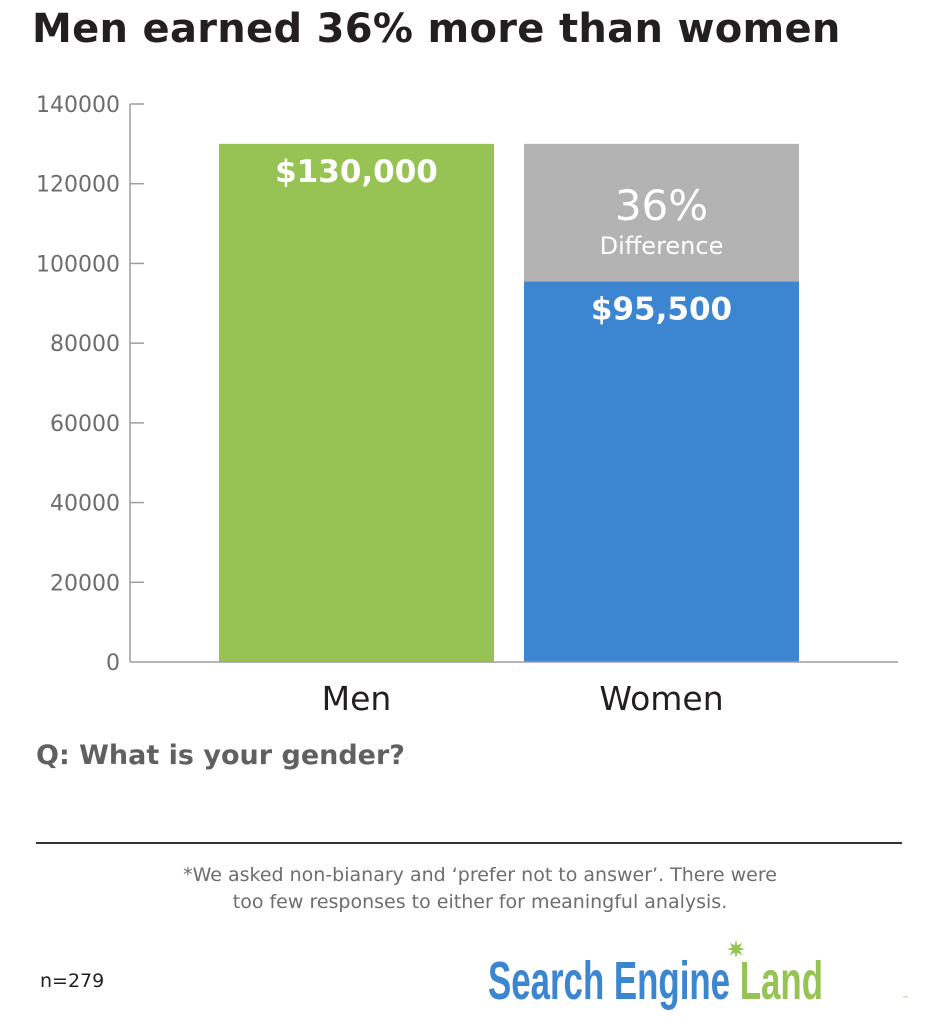 This screenshot has height=1024, width=932. What do you see at coordinates (78, 185) in the screenshot?
I see `y-tick-label: 120000` at bounding box center [78, 185].